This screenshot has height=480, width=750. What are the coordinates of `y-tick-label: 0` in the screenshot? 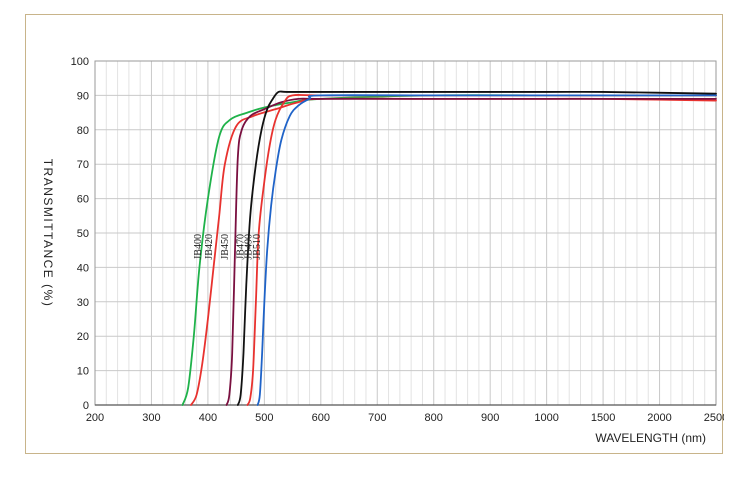 It's located at (86, 406).